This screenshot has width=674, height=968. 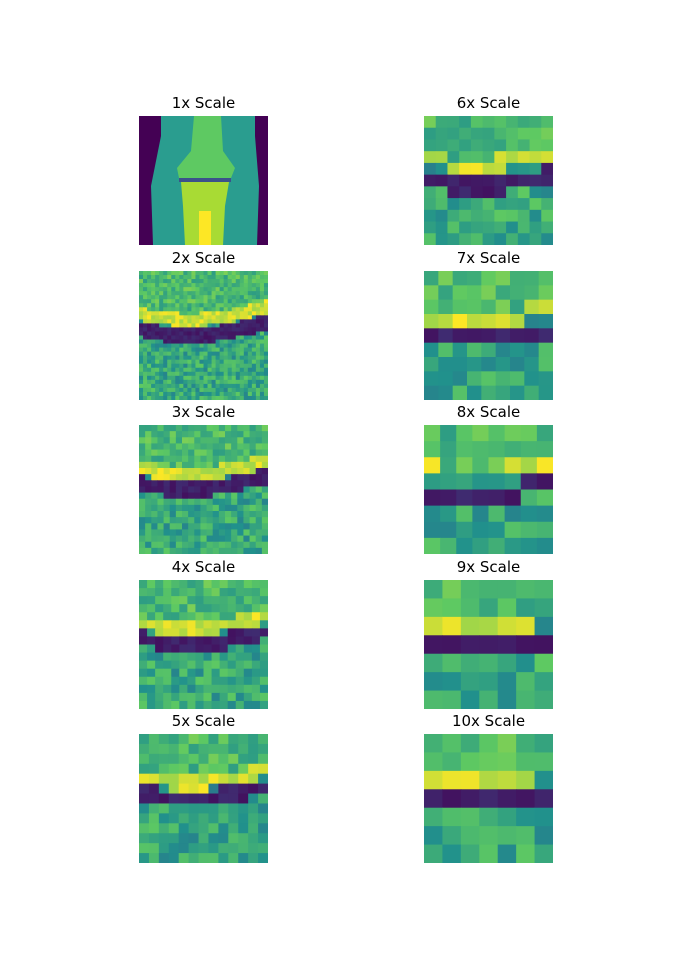 I want to click on panel-title: 9x Scale, so click(x=488, y=567).